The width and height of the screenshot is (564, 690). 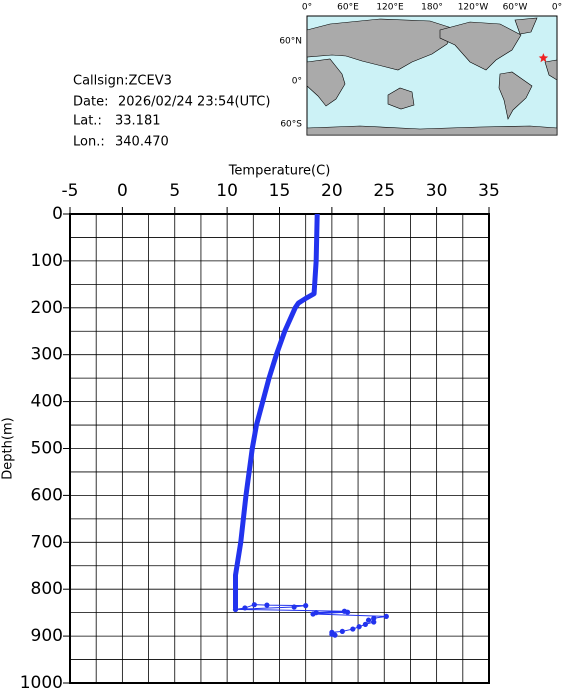 What do you see at coordinates (279, 171) in the screenshot?
I see `x-axis-title: Temperature(C)` at bounding box center [279, 171].